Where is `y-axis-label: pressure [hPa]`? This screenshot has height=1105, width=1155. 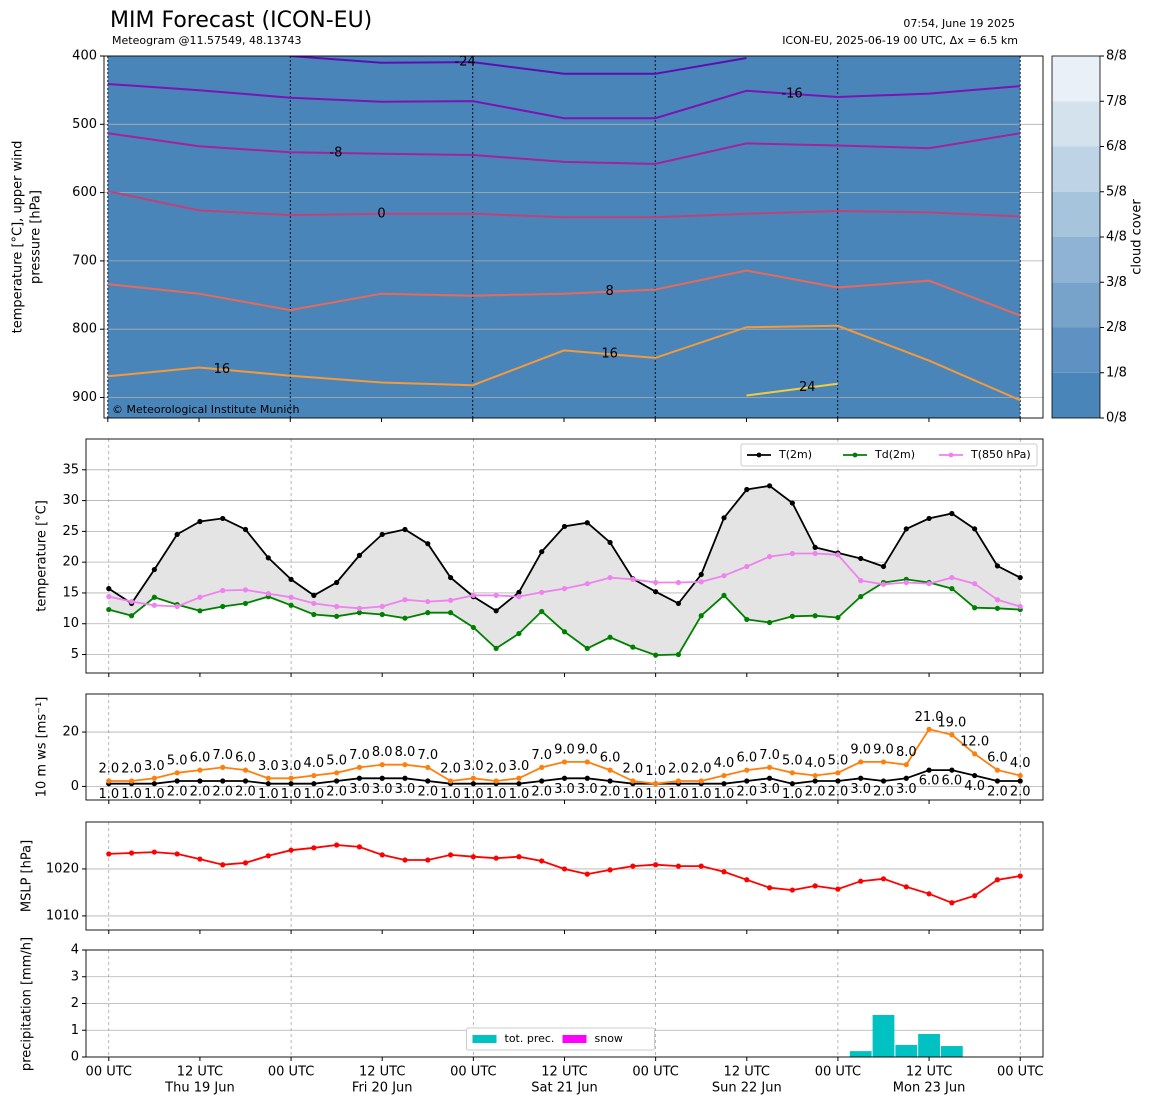 y-axis-label: pressure [hPa] is located at coordinates (36, 237).